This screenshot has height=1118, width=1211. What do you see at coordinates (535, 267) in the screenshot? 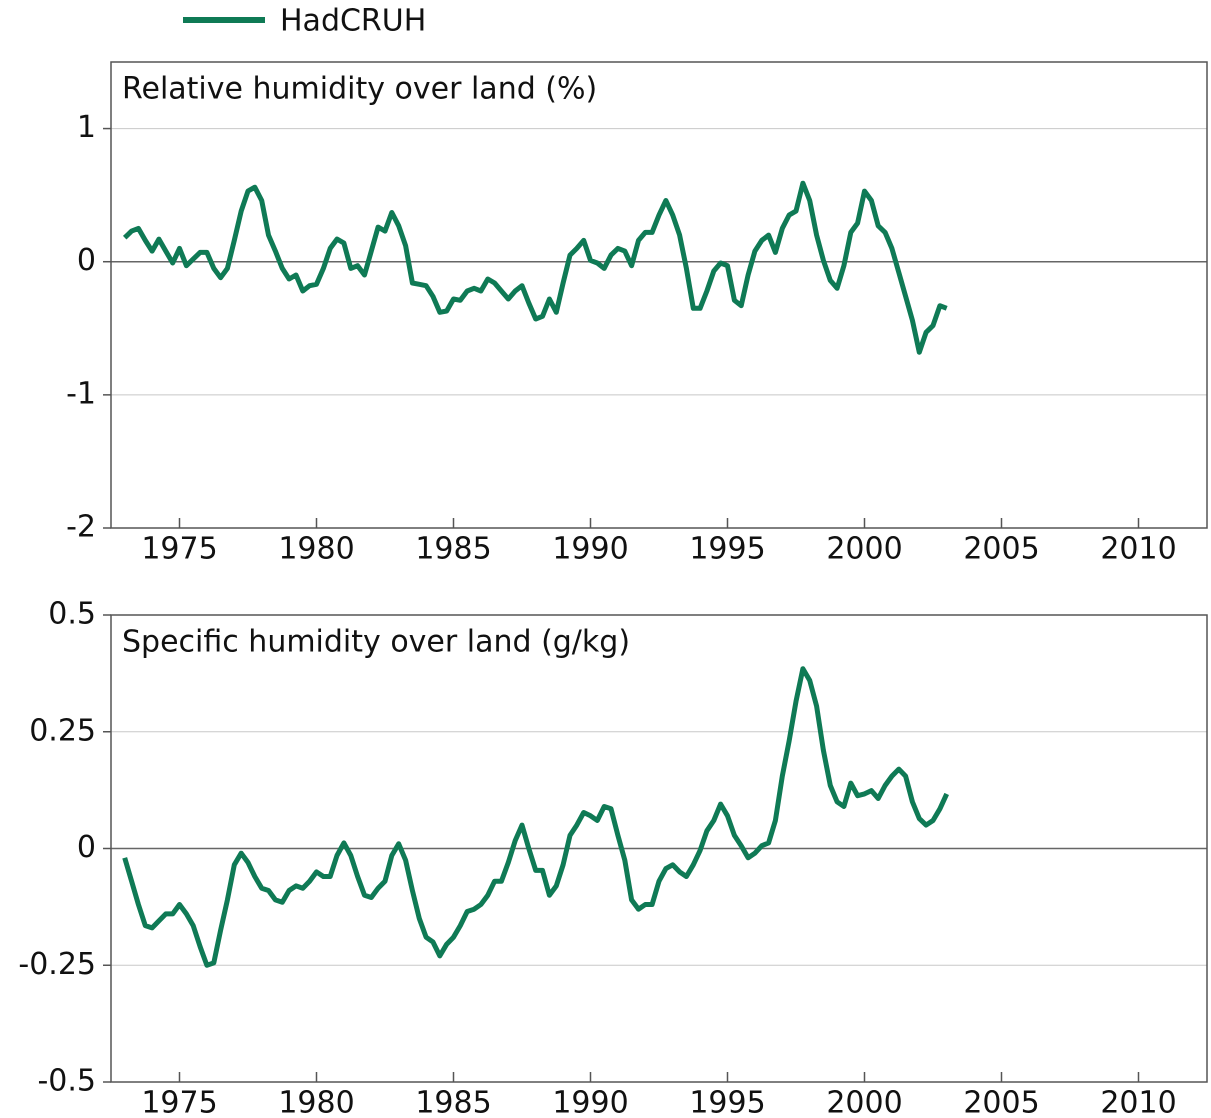
I see `data-line` at bounding box center [535, 267].